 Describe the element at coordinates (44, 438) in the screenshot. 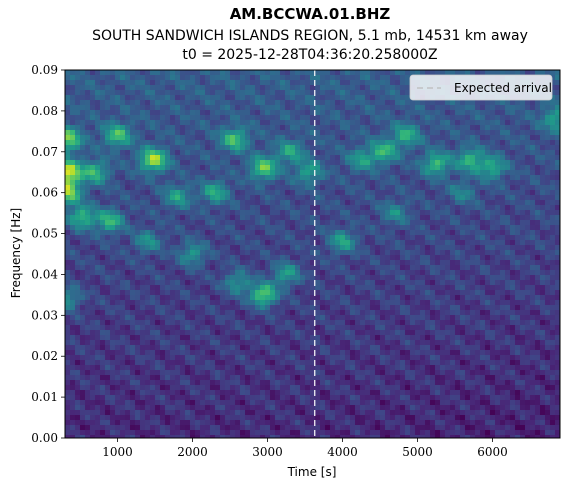

I see `y-tick-label: 0.00` at that location.